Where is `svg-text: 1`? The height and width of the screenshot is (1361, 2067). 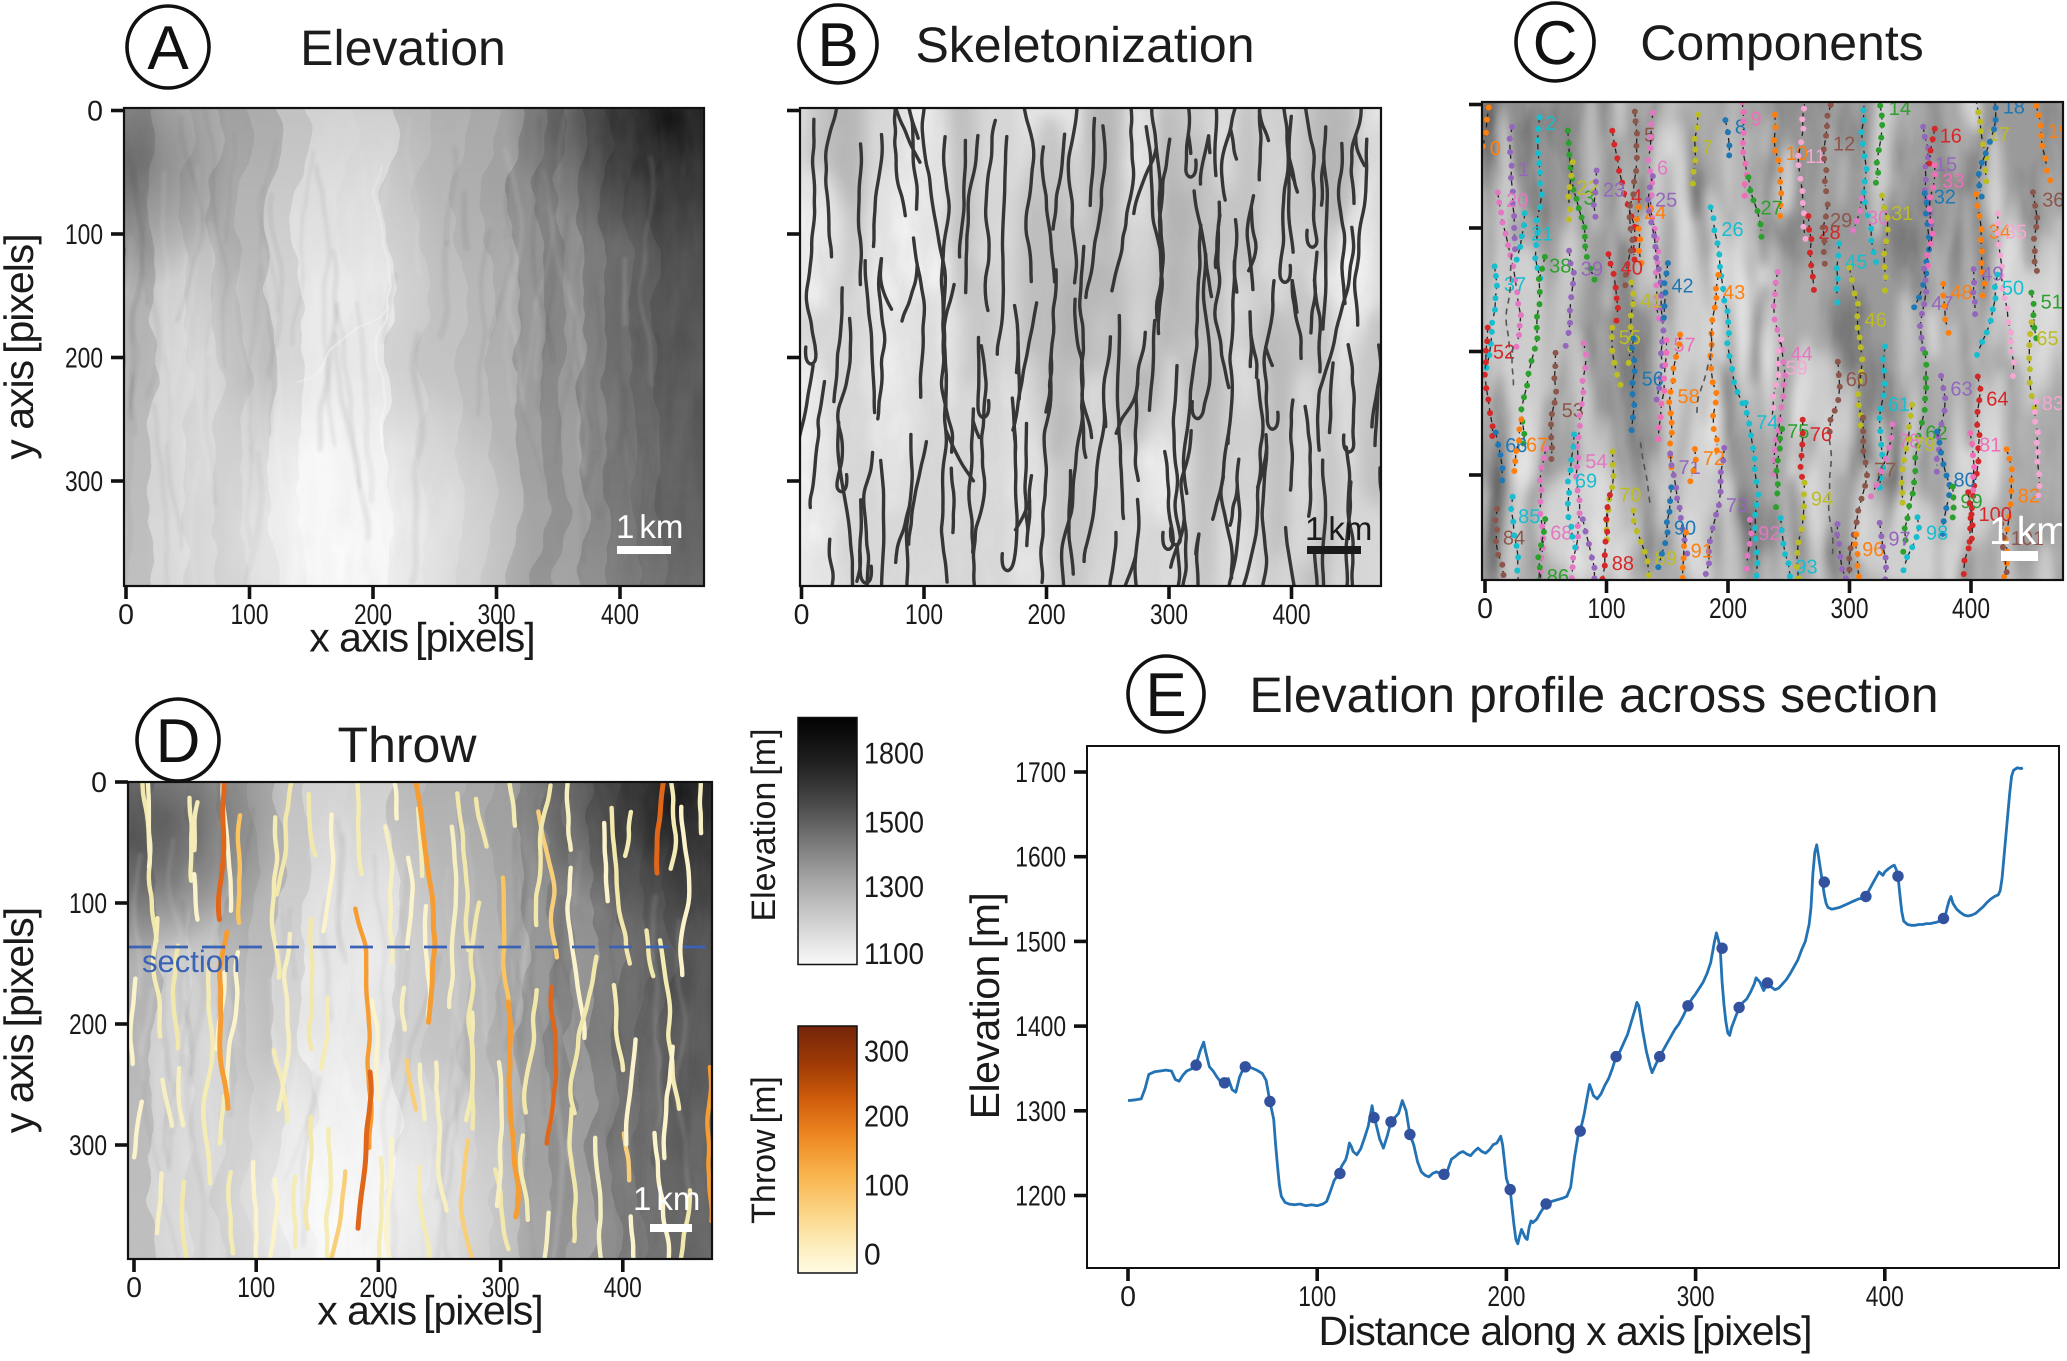 svg-text: 1 is located at coordinates (1523, 170).